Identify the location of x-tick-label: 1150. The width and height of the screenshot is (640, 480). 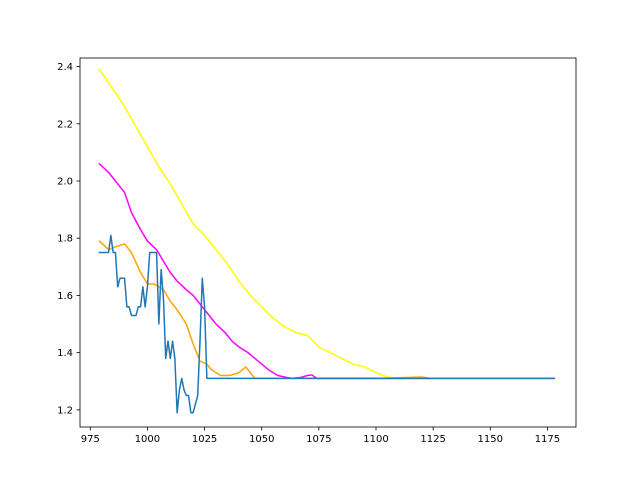
(490, 439).